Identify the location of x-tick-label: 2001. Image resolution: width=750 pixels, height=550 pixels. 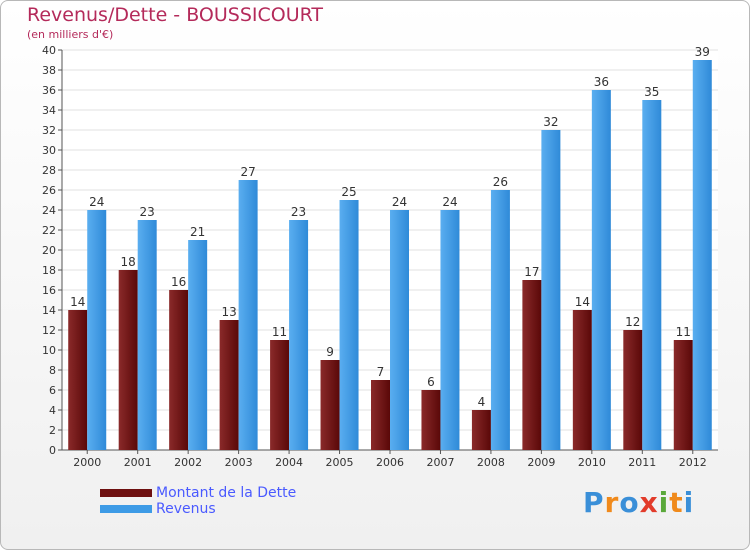
(138, 462).